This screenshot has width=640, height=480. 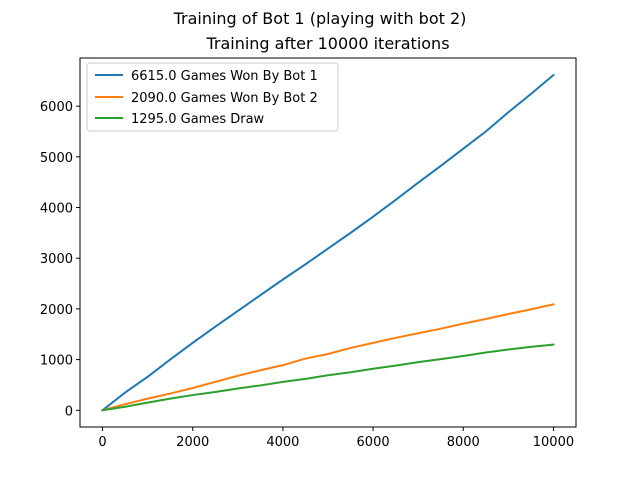 What do you see at coordinates (56, 107) in the screenshot?
I see `y-tick-label: 6000` at bounding box center [56, 107].